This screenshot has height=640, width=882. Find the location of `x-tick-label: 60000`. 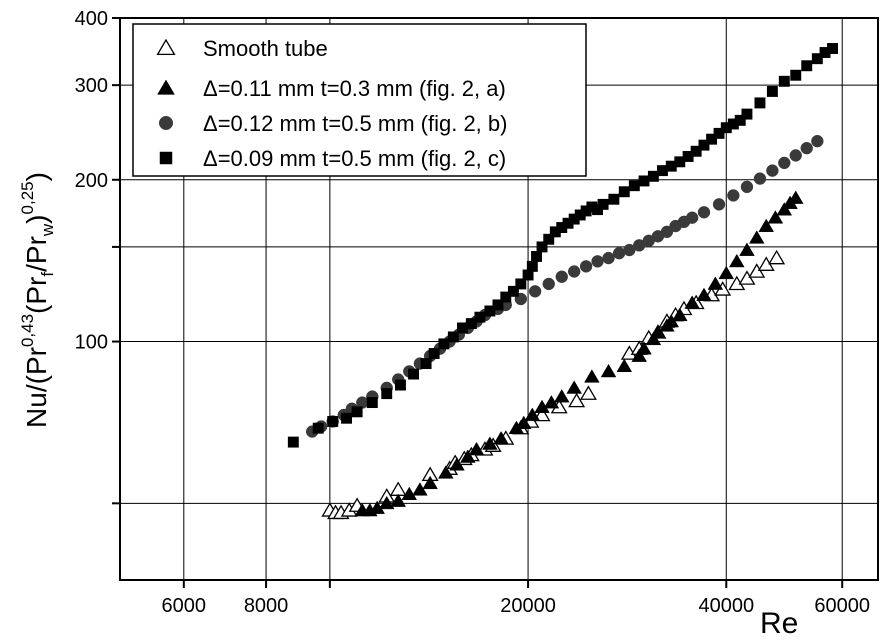

x-tick-label: 60000 is located at coordinates (842, 606).